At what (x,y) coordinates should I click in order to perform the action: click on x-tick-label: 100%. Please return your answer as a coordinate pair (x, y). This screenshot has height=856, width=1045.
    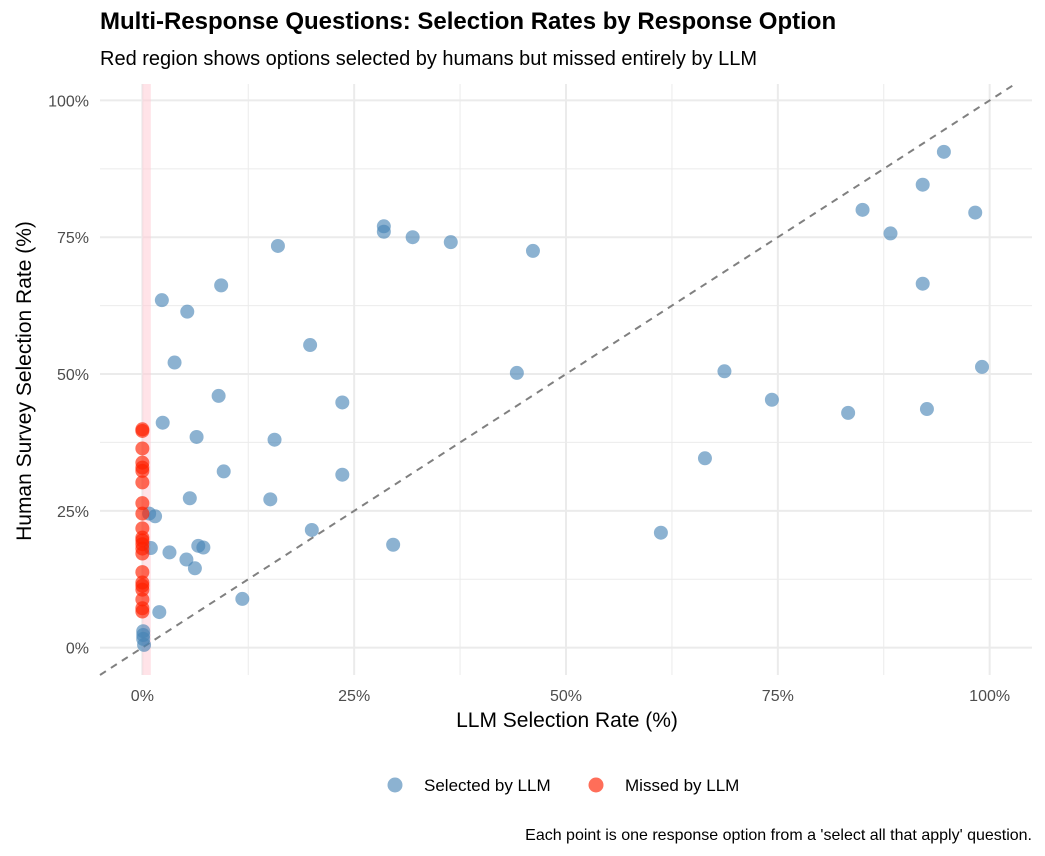
    Looking at the image, I should click on (989, 696).